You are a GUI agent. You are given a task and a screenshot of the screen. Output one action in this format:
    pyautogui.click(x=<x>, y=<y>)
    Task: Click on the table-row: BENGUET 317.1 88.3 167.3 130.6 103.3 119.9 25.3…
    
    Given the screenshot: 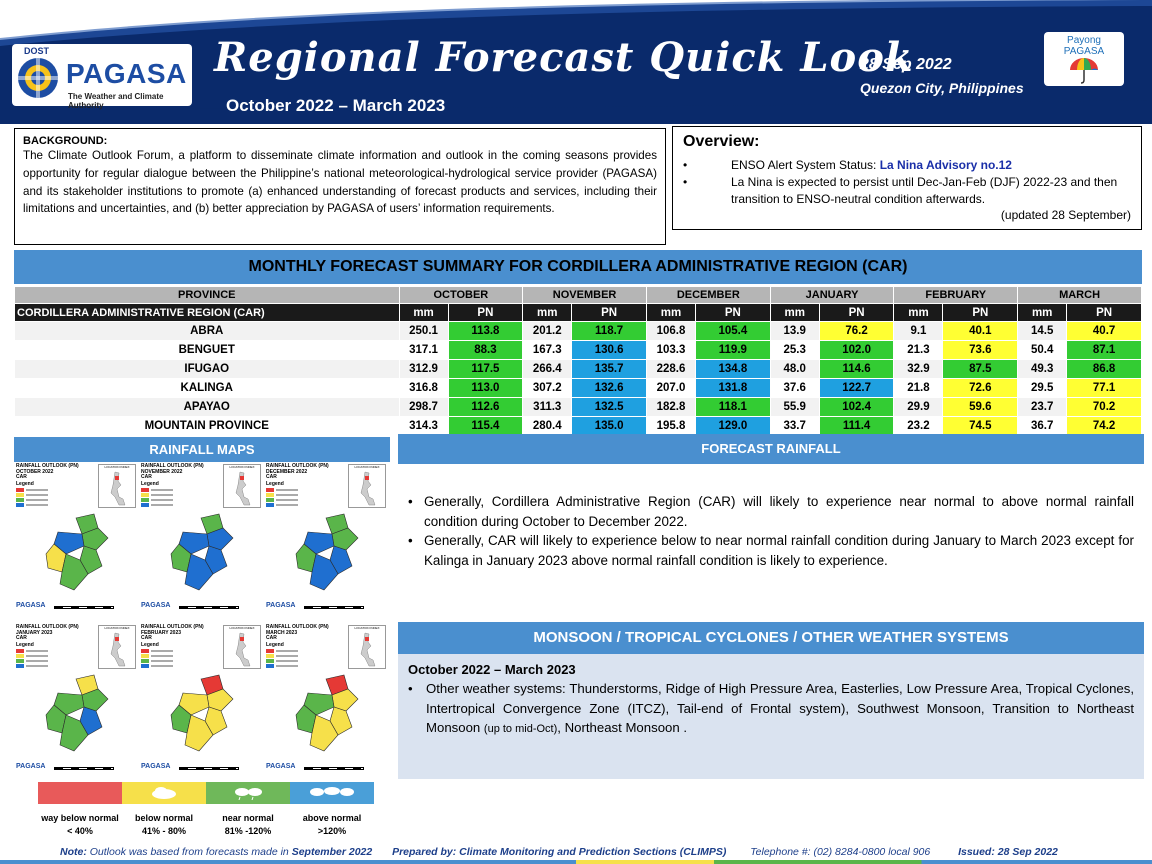 What is the action you would take?
    pyautogui.click(x=578, y=350)
    